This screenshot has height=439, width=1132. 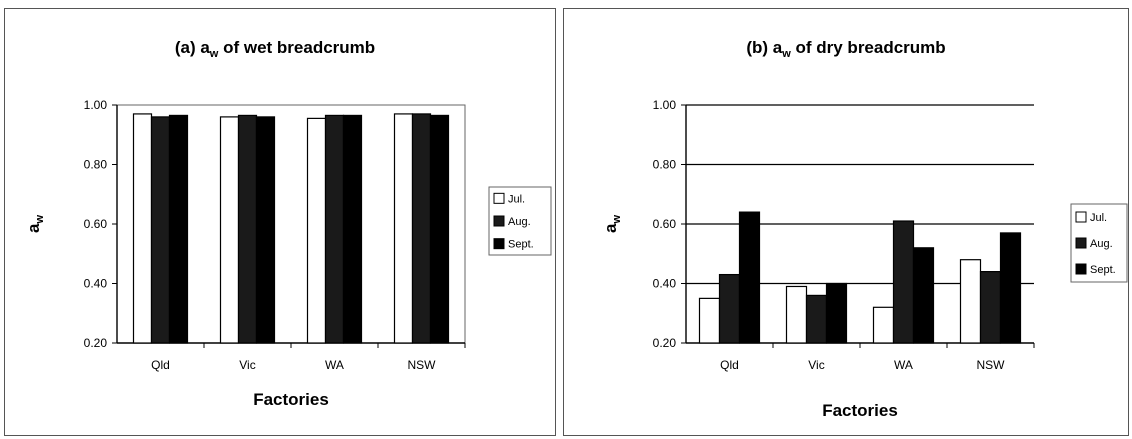 I want to click on chart-title: (b) aw of dry breadcrumb, so click(x=845, y=49).